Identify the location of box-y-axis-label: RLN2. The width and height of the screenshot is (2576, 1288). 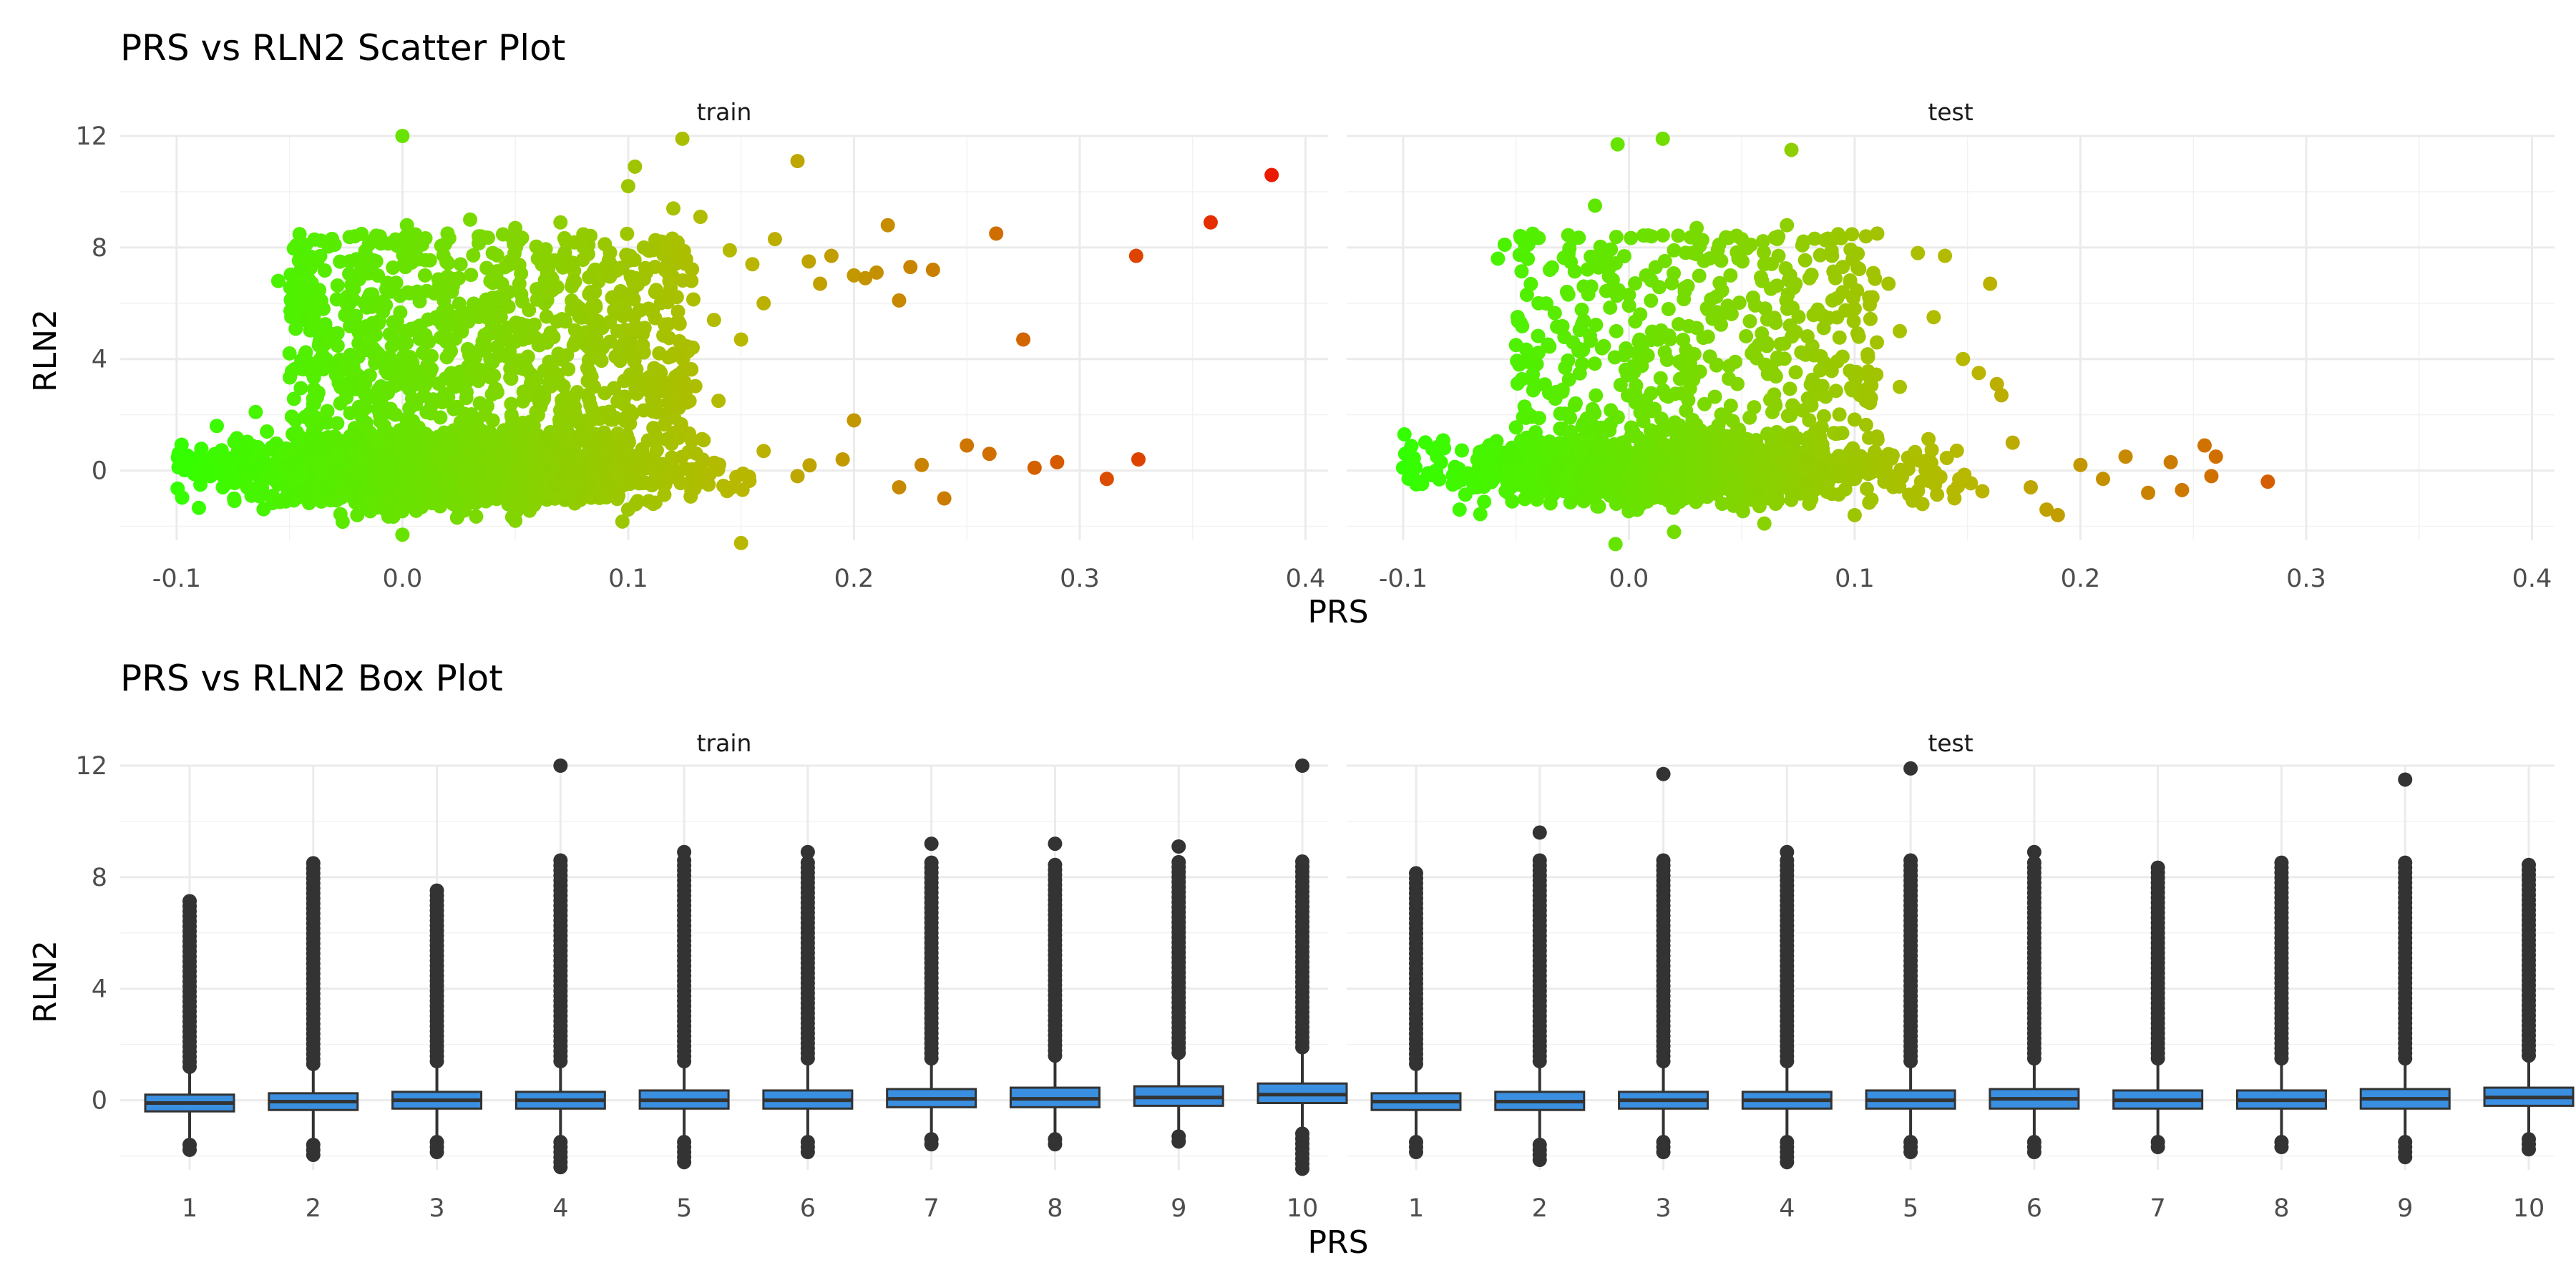
(45, 981).